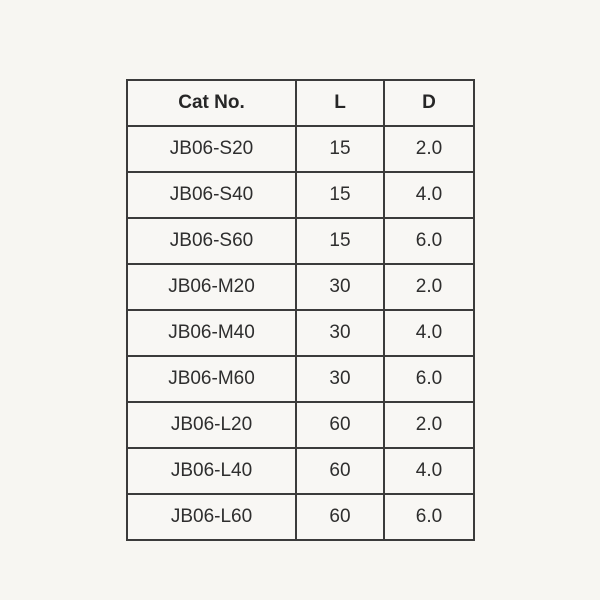 The image size is (600, 600). I want to click on header-cell-l: L, so click(340, 103).